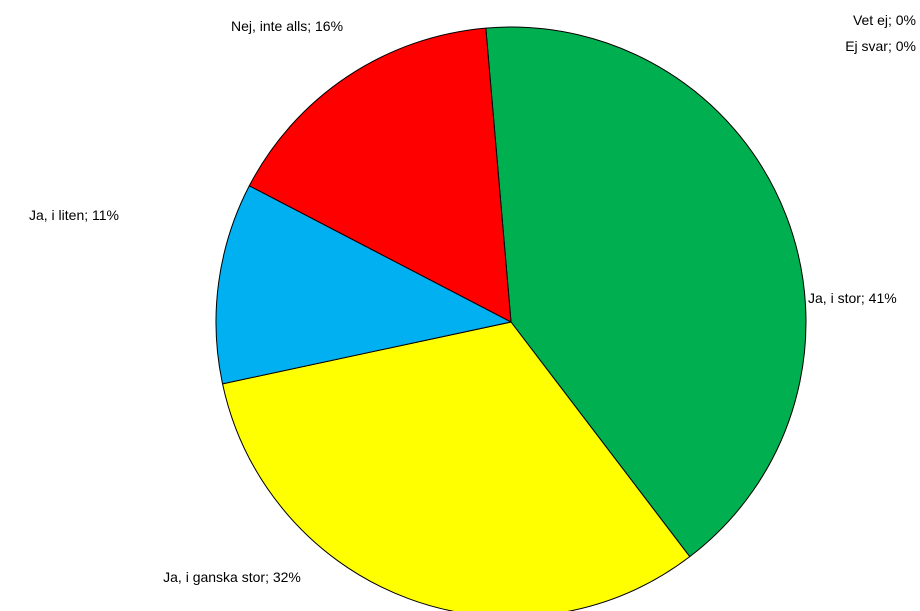  Describe the element at coordinates (884, 20) in the screenshot. I see `pie-label-vet-ej: Vet ej; 0%` at that location.